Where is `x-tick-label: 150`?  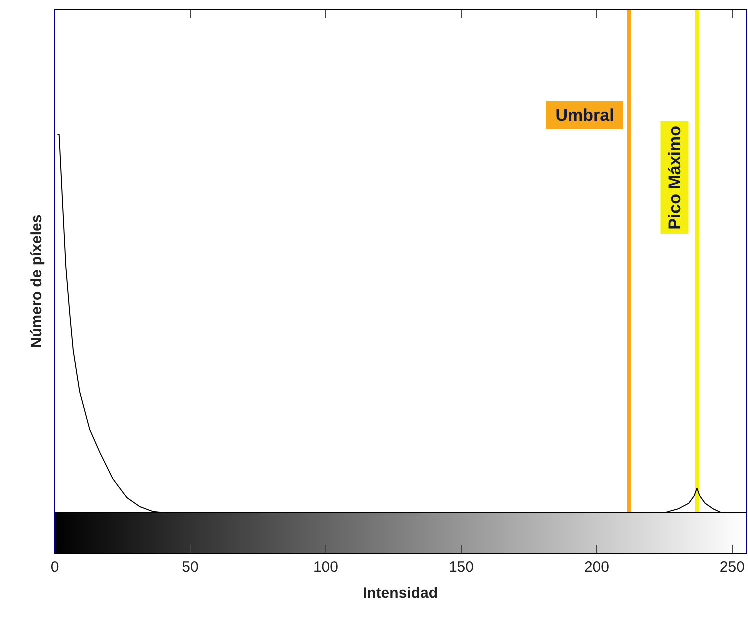 x-tick-label: 150 is located at coordinates (461, 567).